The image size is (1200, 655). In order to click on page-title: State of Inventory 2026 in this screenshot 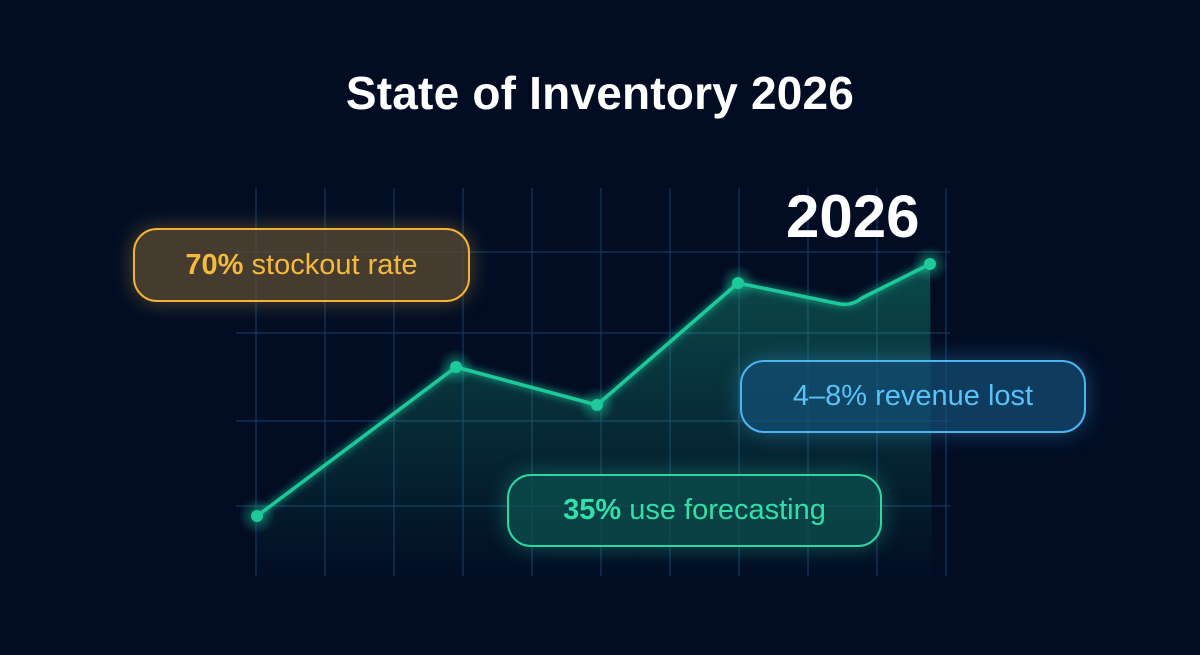, I will do `click(600, 93)`.